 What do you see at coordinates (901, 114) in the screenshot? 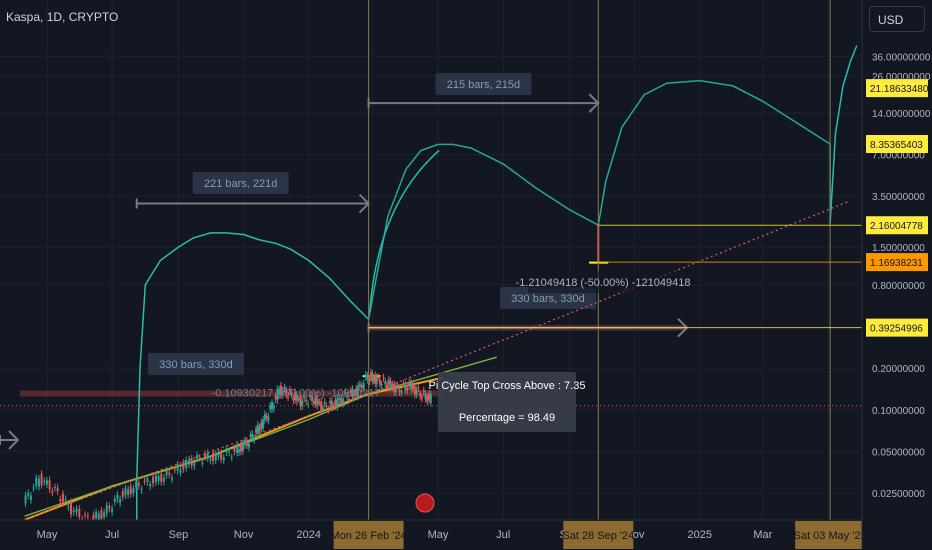
I see `y-tick-label: 14.00000000` at bounding box center [901, 114].